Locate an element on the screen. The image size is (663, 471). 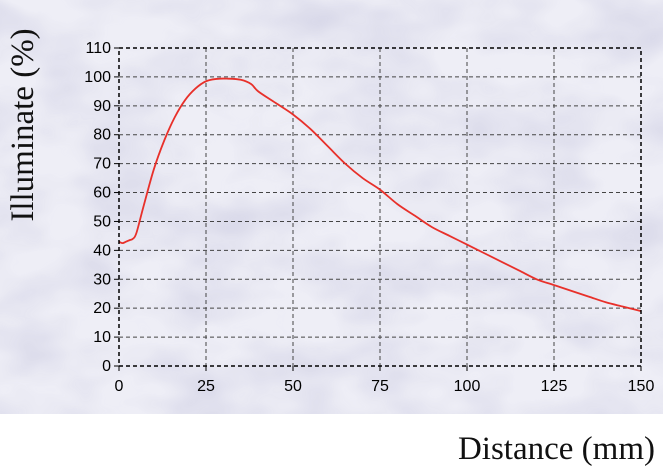
x-tick-label: 25 is located at coordinates (206, 386).